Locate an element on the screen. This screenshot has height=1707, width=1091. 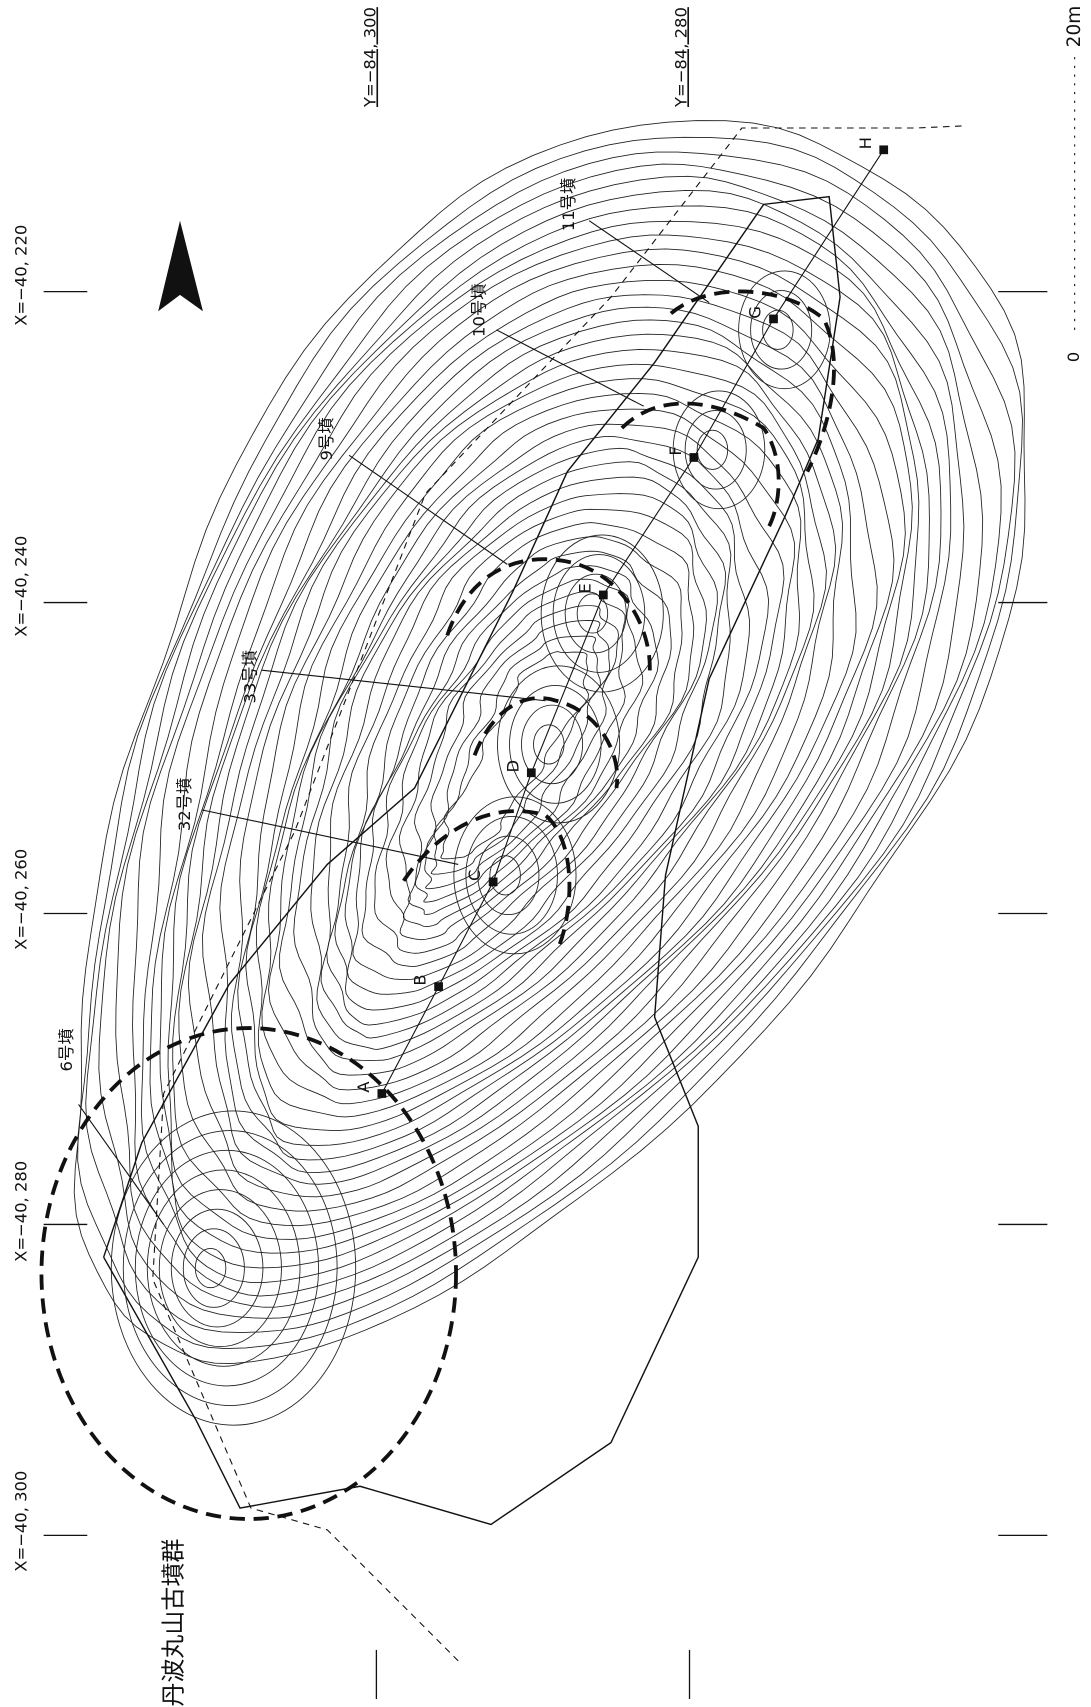
point-label: G is located at coordinates (755, 312).